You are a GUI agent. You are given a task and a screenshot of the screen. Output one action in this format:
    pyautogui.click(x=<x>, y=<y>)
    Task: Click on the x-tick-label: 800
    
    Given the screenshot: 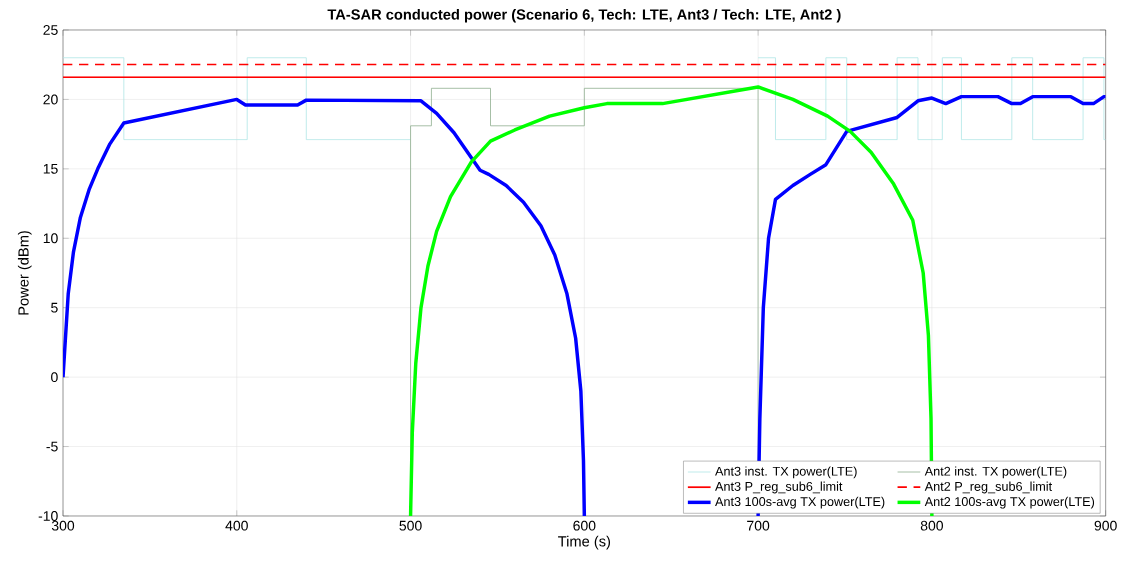 What is the action you would take?
    pyautogui.click(x=932, y=525)
    